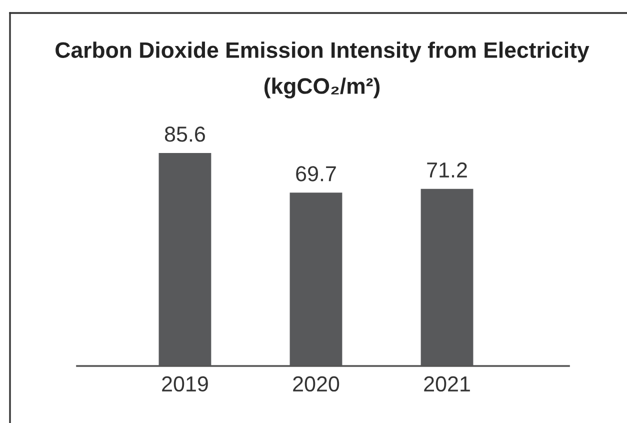 The height and width of the screenshot is (423, 627). Describe the element at coordinates (447, 384) in the screenshot. I see `x-tick-label: 2021` at that location.